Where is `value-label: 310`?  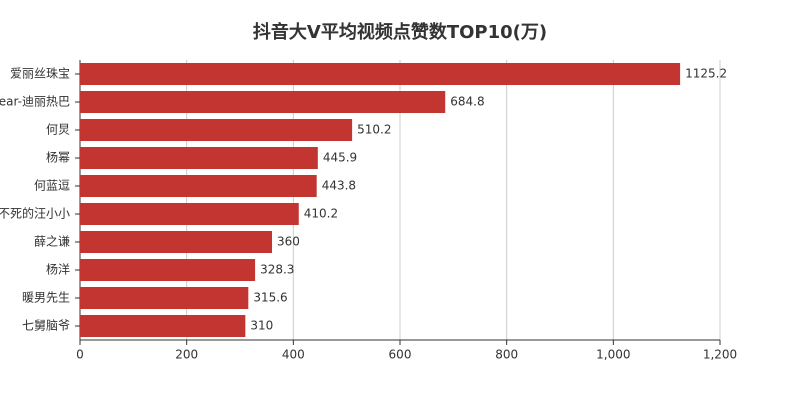
value-label: 310 is located at coordinates (261, 326).